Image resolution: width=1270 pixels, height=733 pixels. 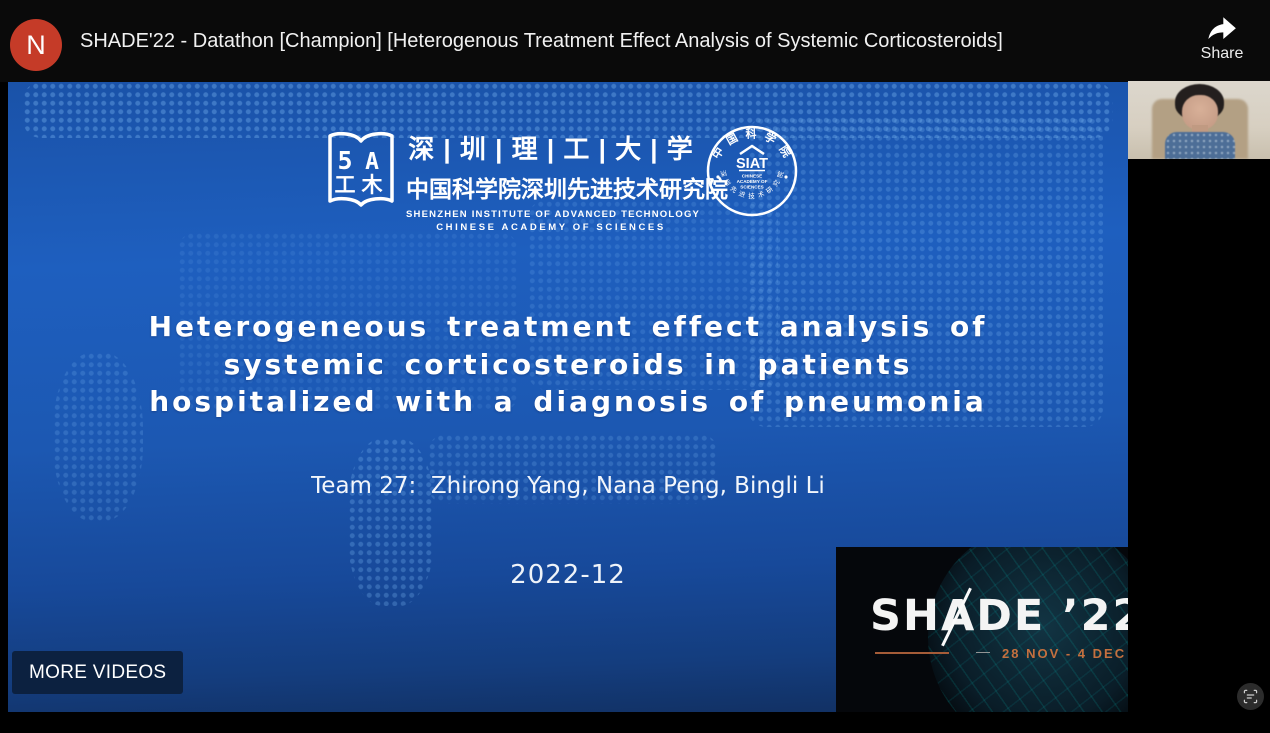 I want to click on scan-button, so click(x=1250, y=696).